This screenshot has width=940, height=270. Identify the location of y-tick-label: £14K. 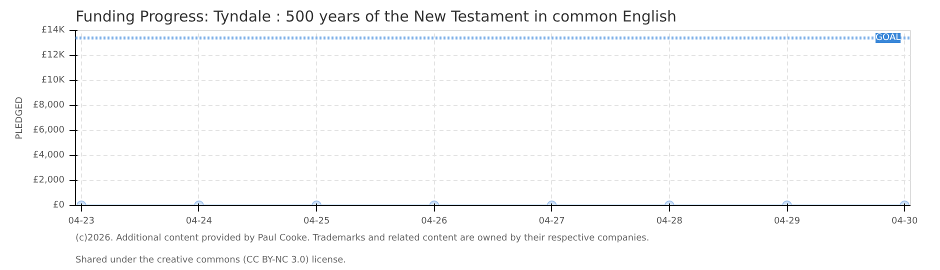
(53, 31).